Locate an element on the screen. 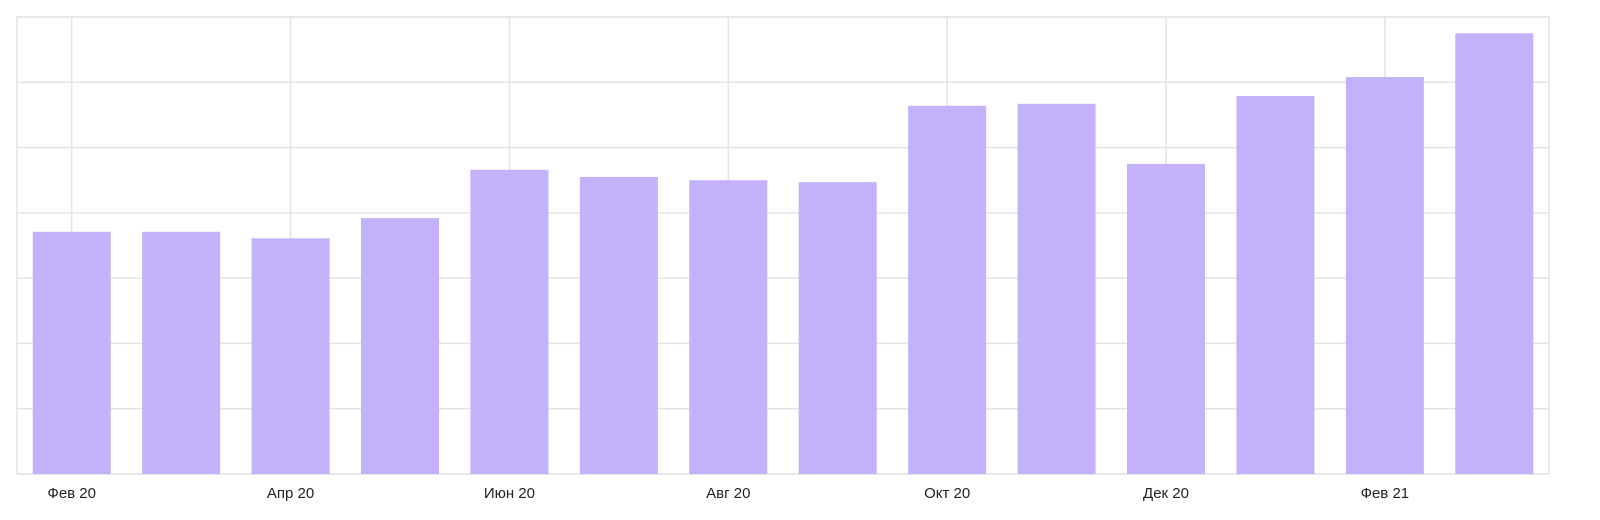 Image resolution: width=1600 pixels, height=520 pixels. x-tick-label: Июн 20 is located at coordinates (509, 493).